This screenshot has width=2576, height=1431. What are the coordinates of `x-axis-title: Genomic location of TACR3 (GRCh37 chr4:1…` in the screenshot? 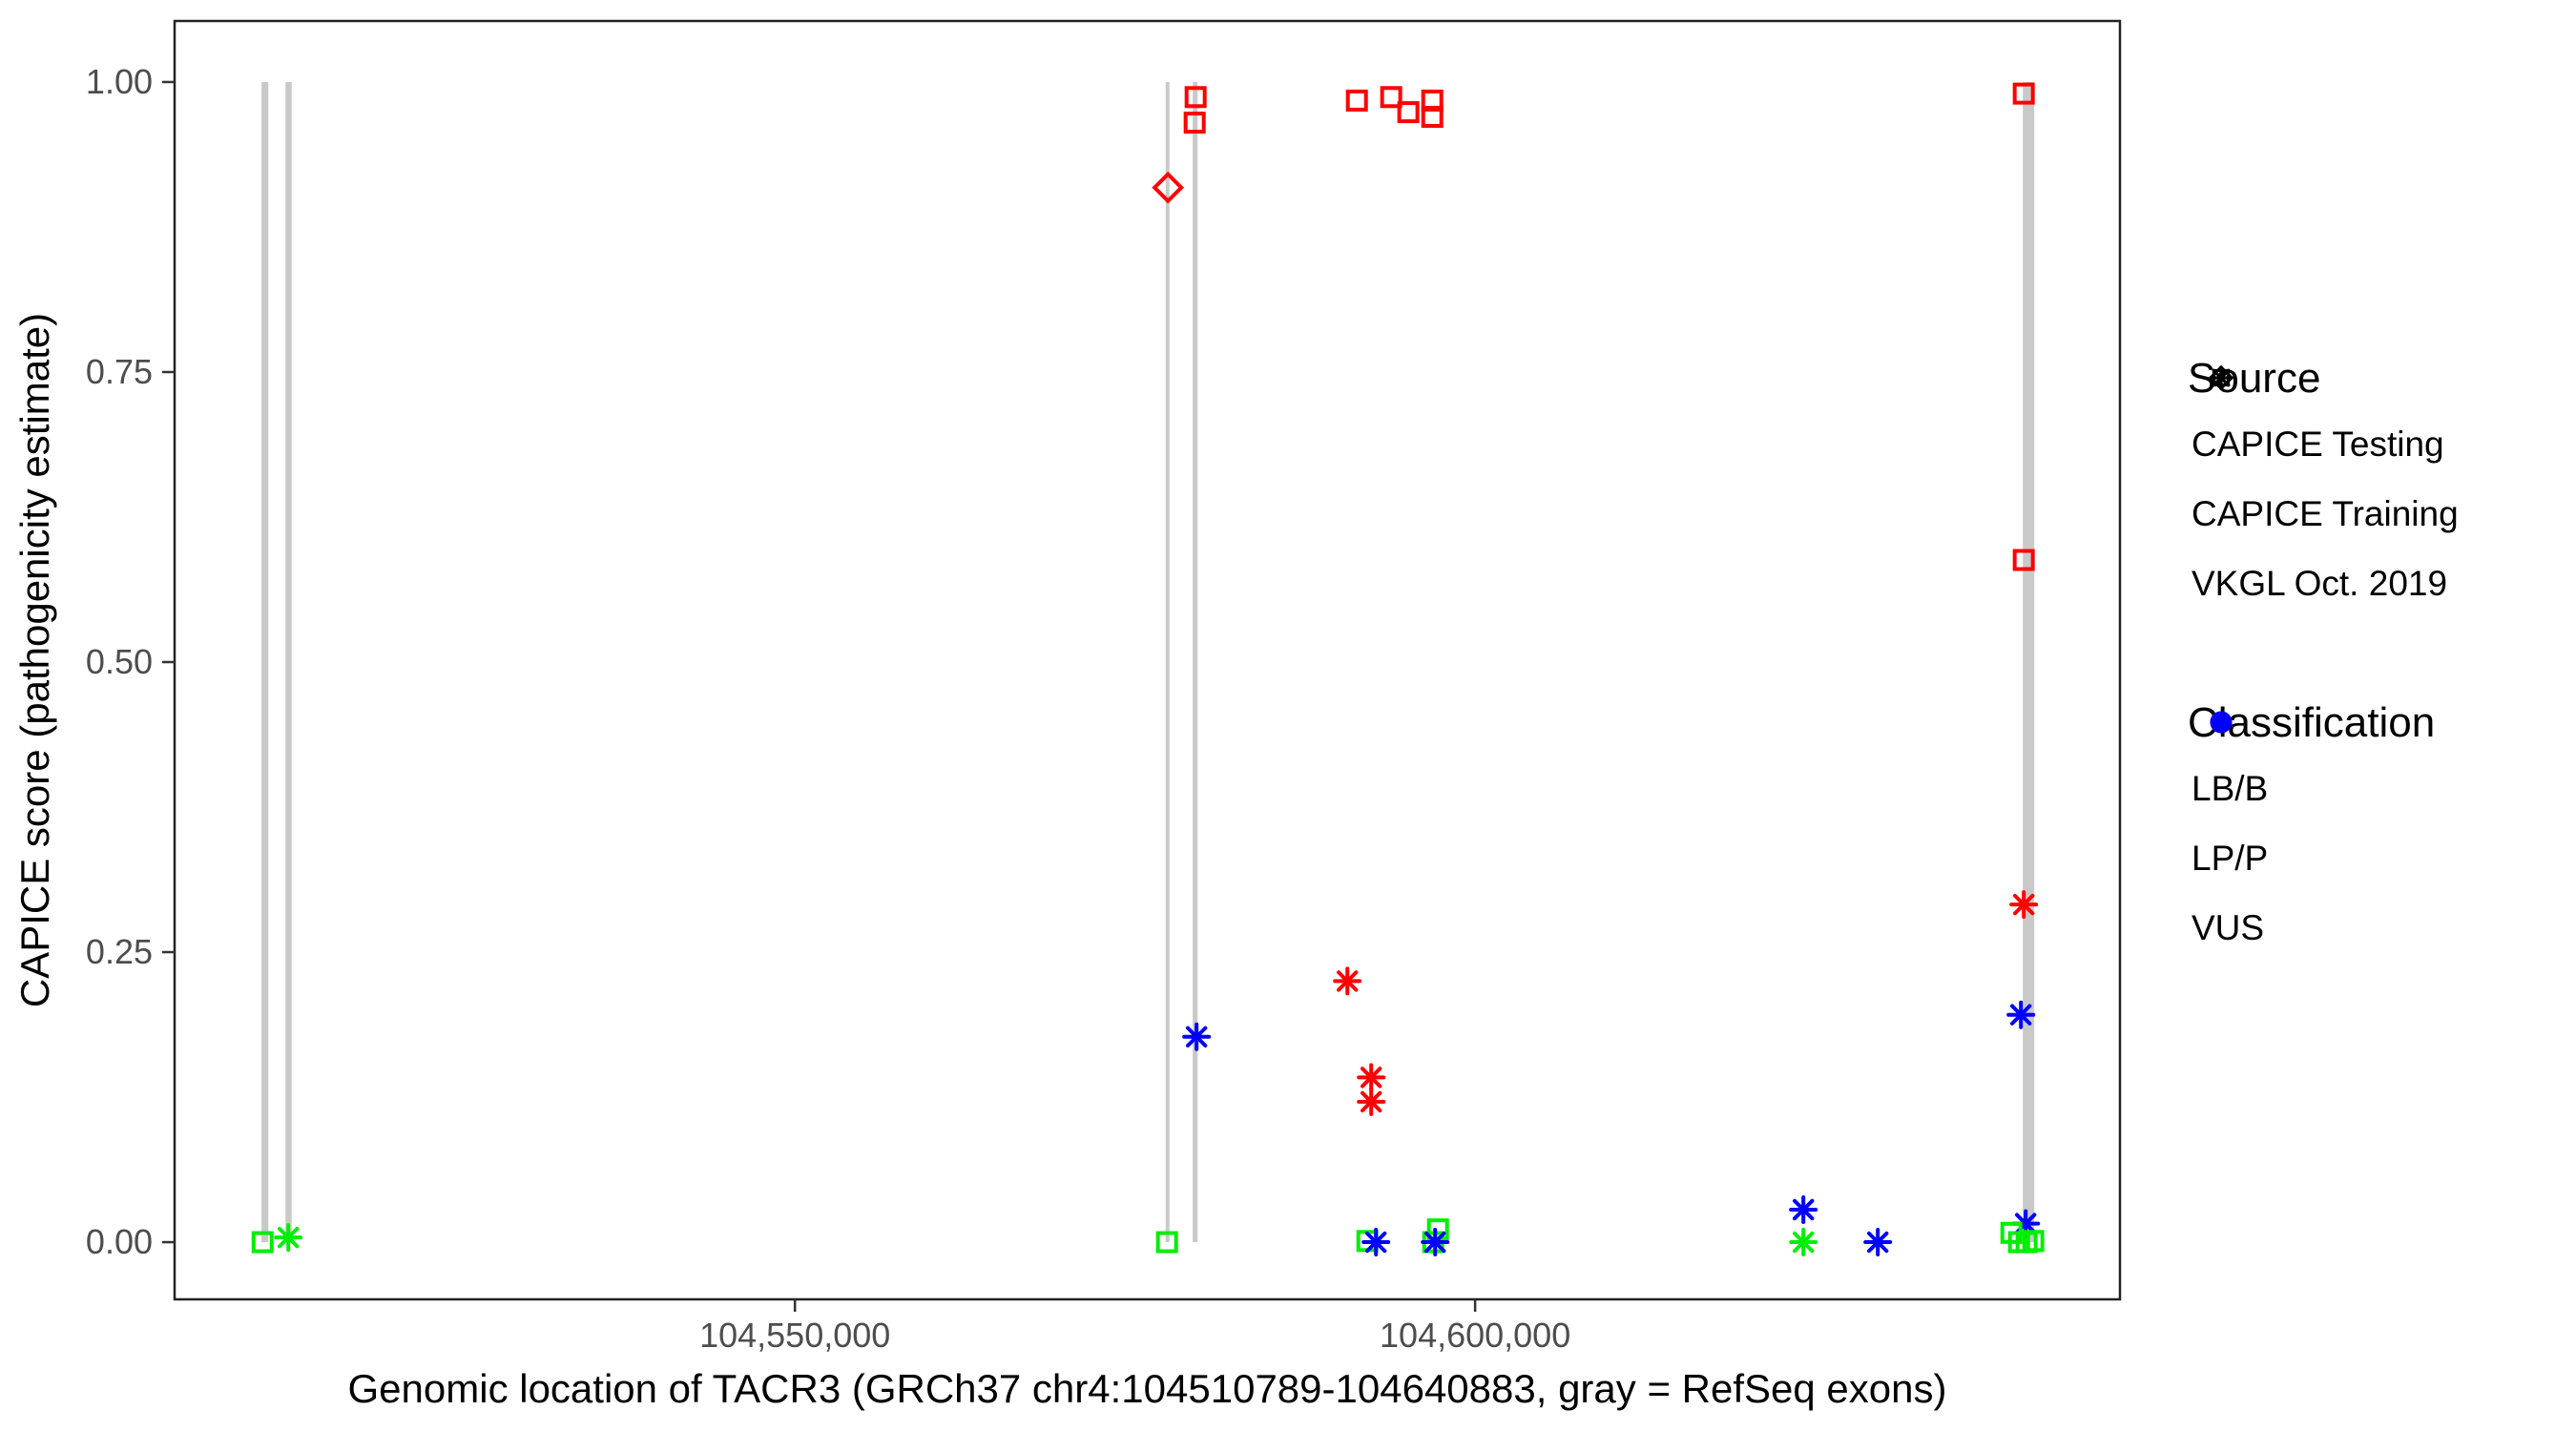 It's located at (1147, 1388).